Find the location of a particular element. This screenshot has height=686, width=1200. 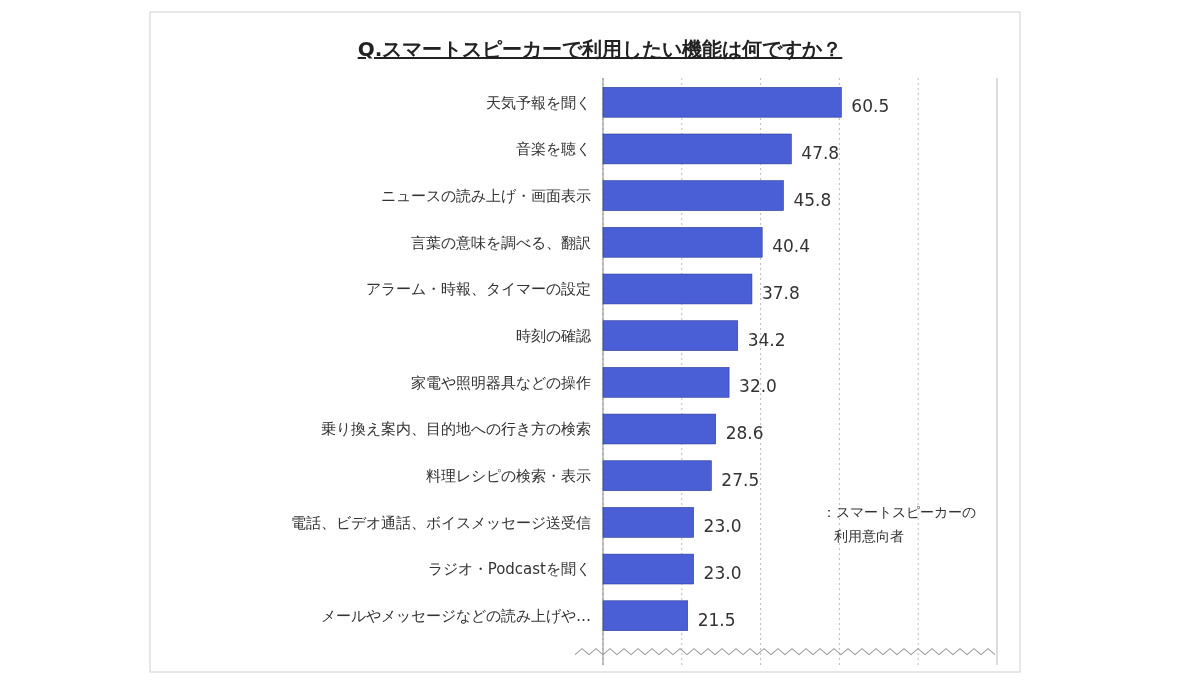

data-label: 40.4 is located at coordinates (791, 246).